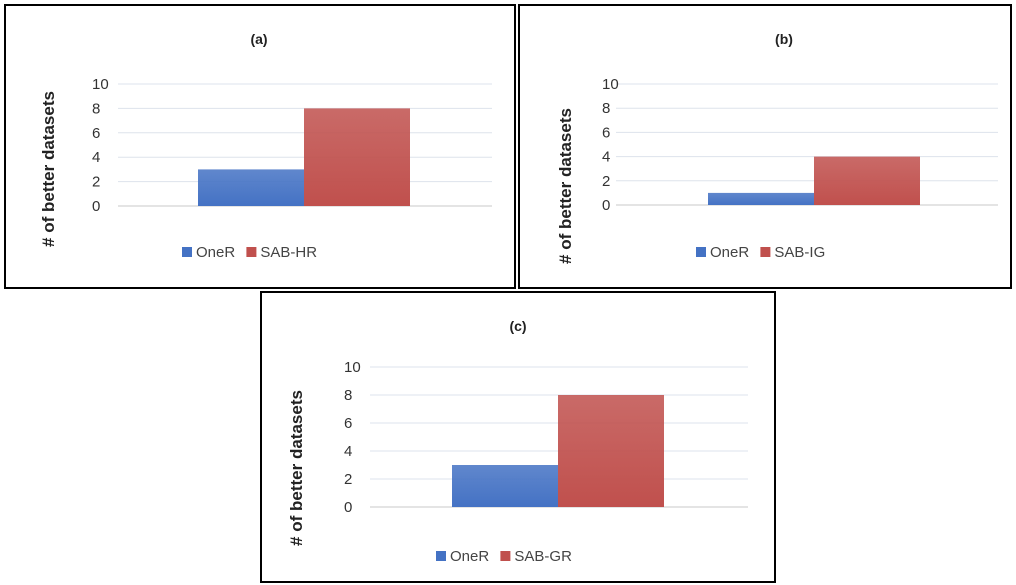 The image size is (1016, 585). What do you see at coordinates (258, 39) in the screenshot?
I see `chart-title: (a)` at bounding box center [258, 39].